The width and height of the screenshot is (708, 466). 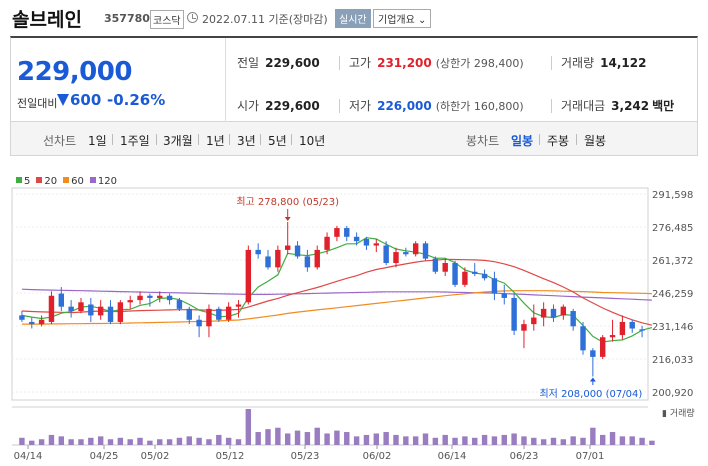 What do you see at coordinates (672, 360) in the screenshot?
I see `y-tick-label: 216,033` at bounding box center [672, 360].